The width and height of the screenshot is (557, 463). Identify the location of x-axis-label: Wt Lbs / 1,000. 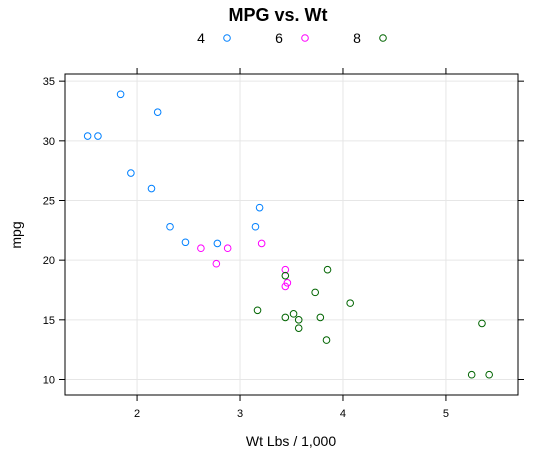
(291, 441).